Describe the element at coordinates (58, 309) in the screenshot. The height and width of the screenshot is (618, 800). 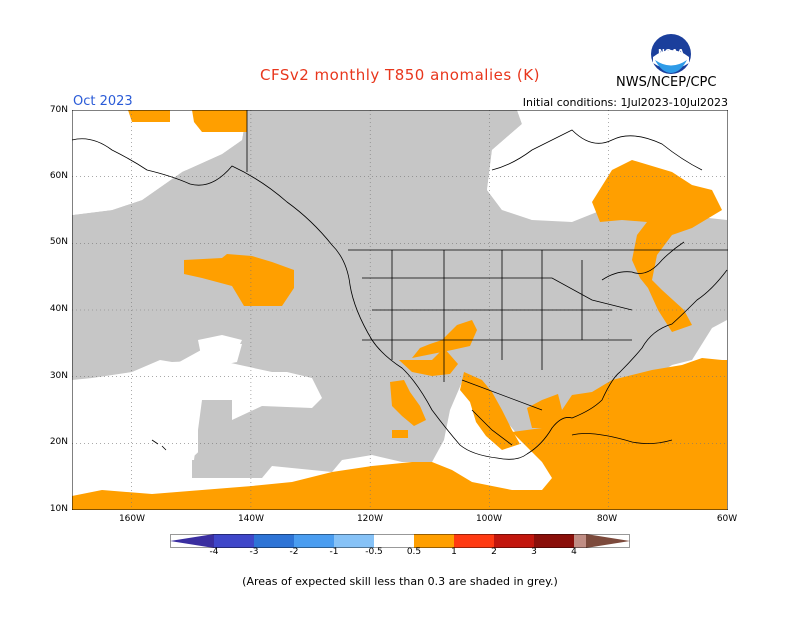
I see `lat-label-40n: 40N` at that location.